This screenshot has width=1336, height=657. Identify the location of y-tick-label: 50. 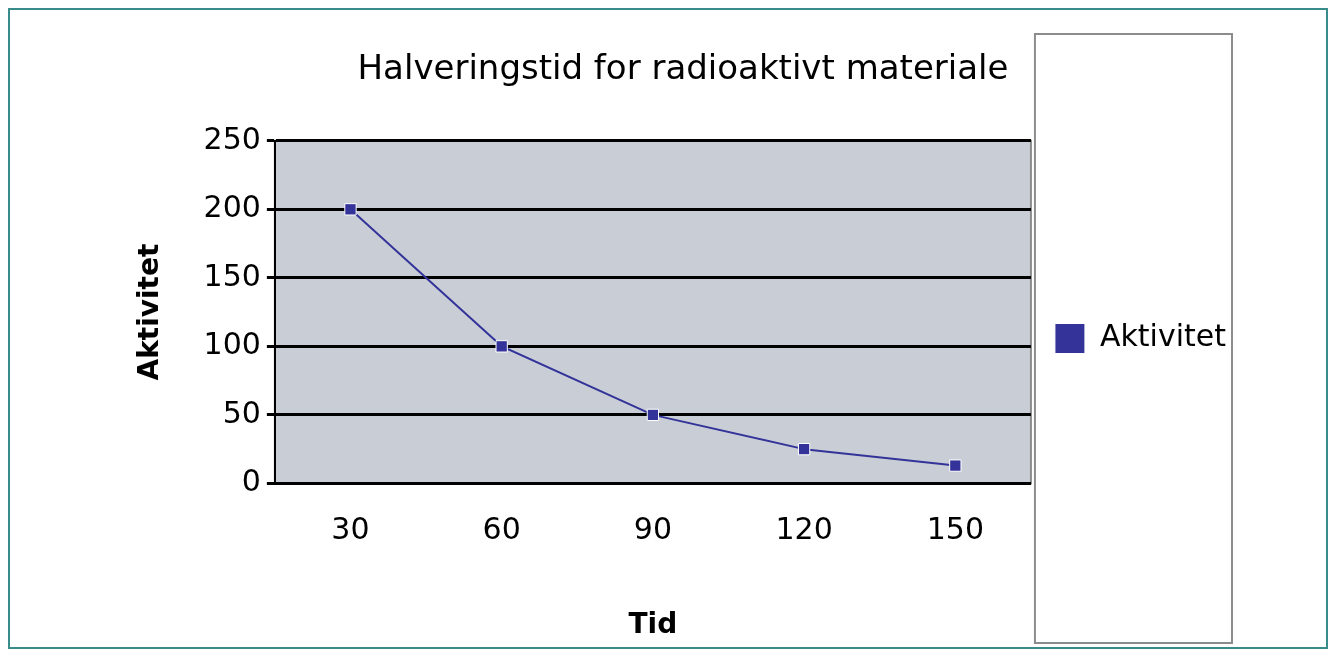
(241, 412).